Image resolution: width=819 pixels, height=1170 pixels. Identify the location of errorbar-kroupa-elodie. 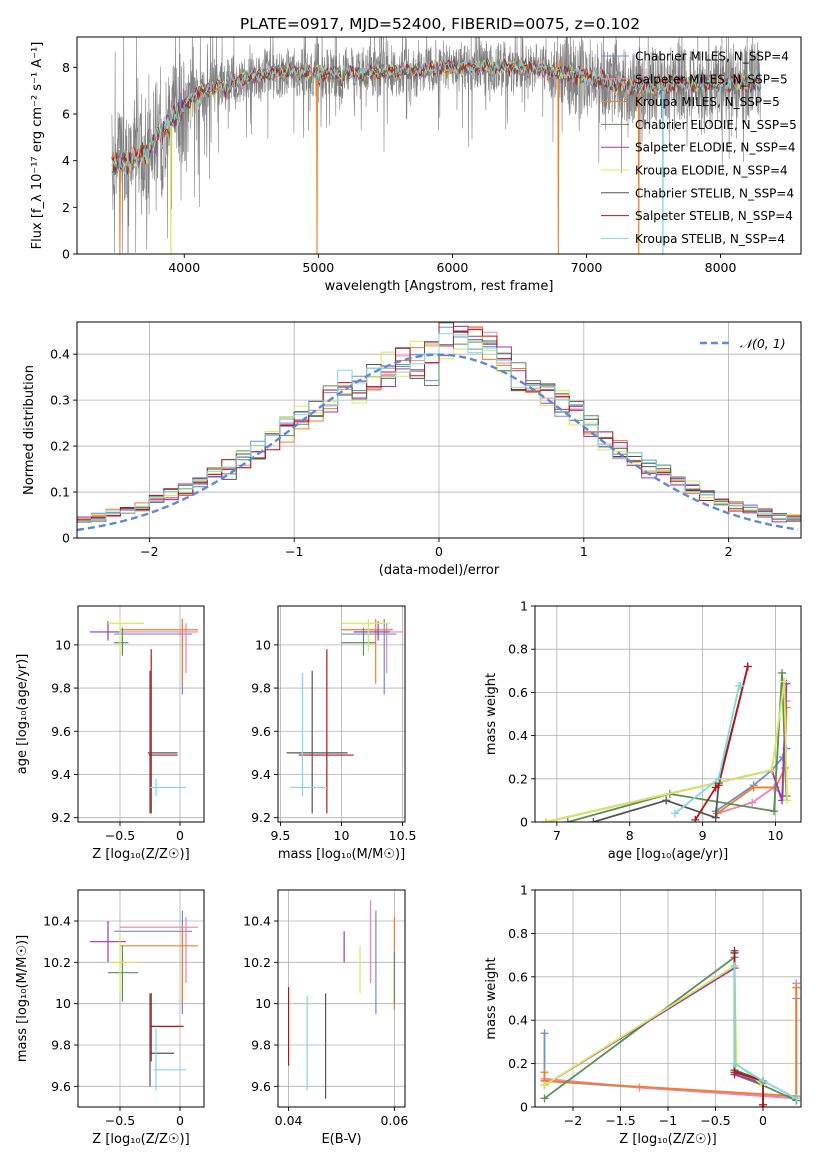
(366, 635).